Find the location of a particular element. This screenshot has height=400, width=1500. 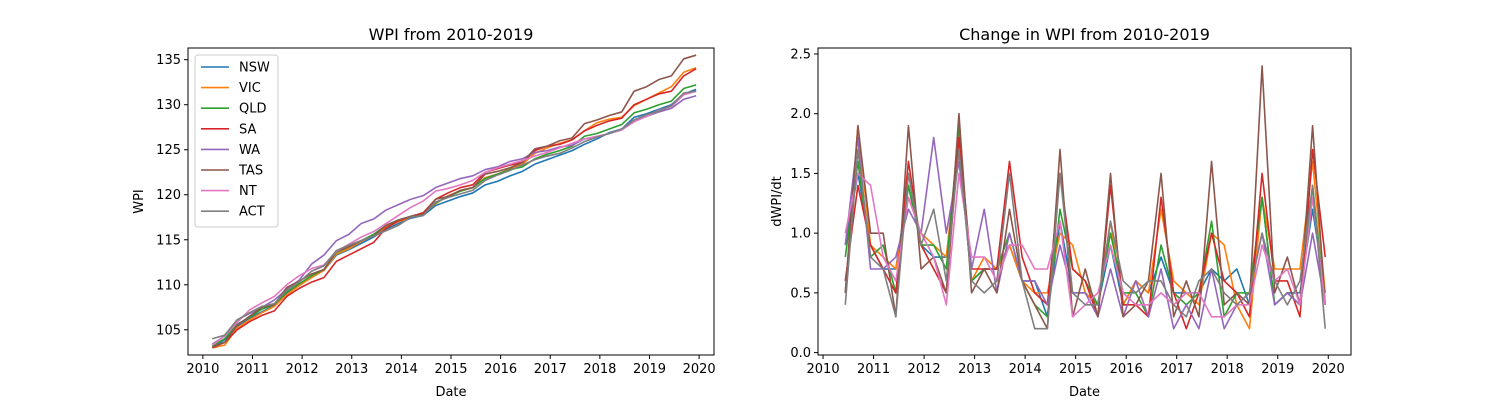

legend-box is located at coordinates (236, 141).